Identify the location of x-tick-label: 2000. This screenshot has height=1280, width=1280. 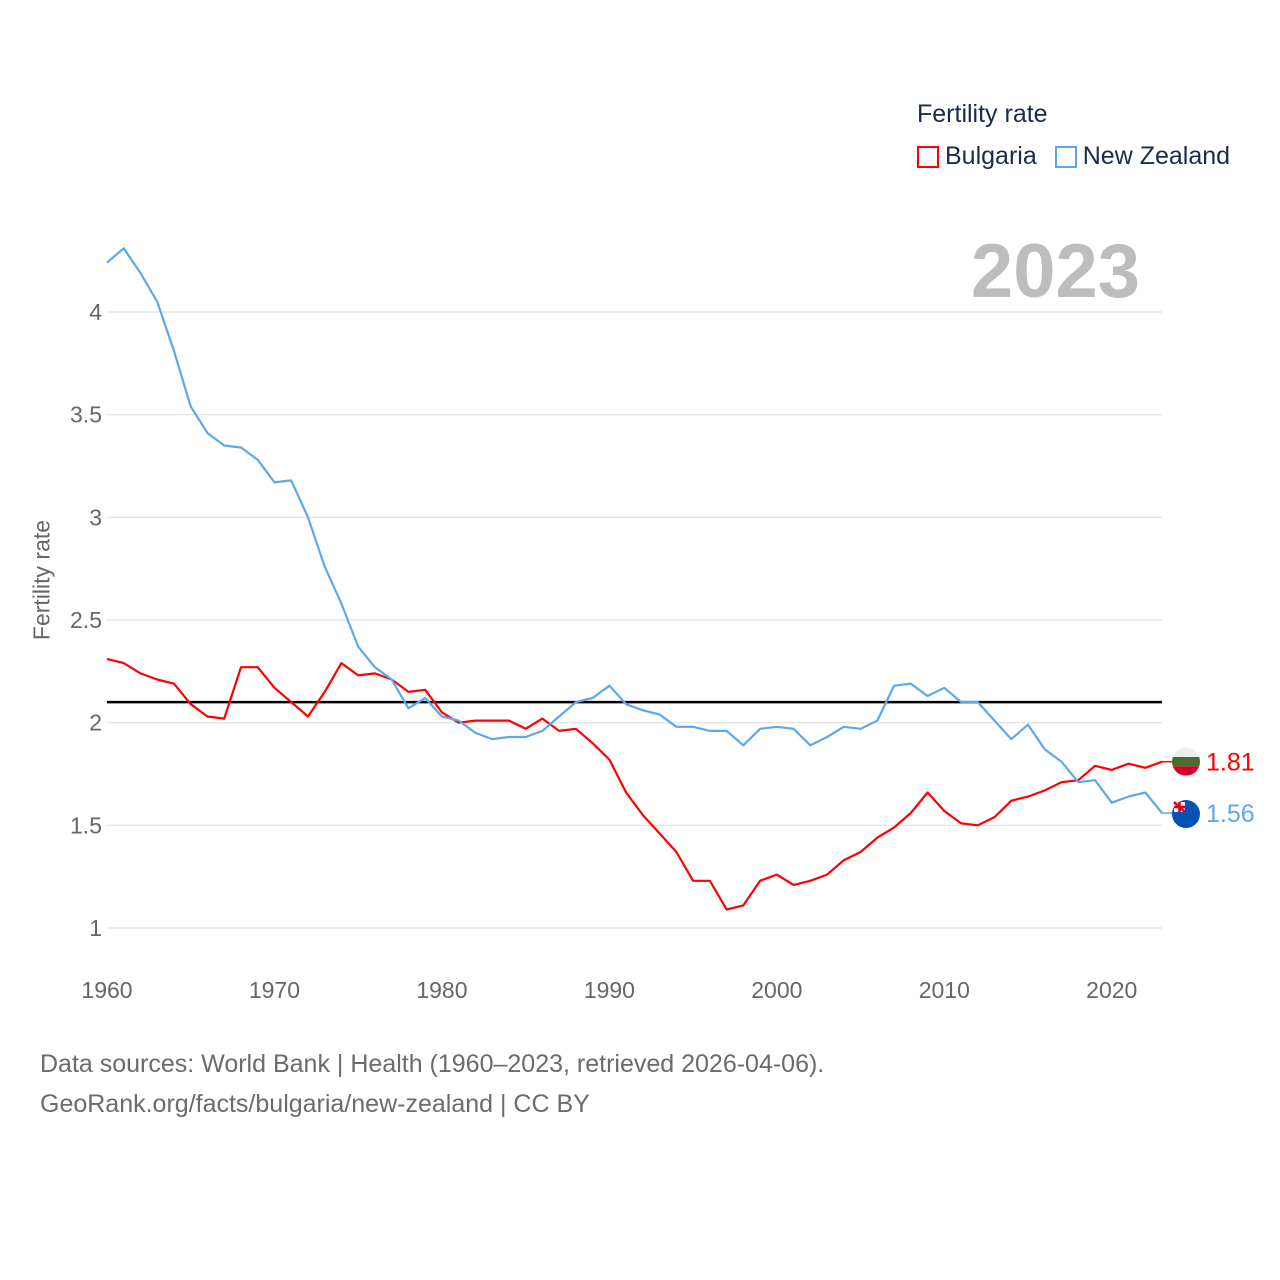
(776, 990).